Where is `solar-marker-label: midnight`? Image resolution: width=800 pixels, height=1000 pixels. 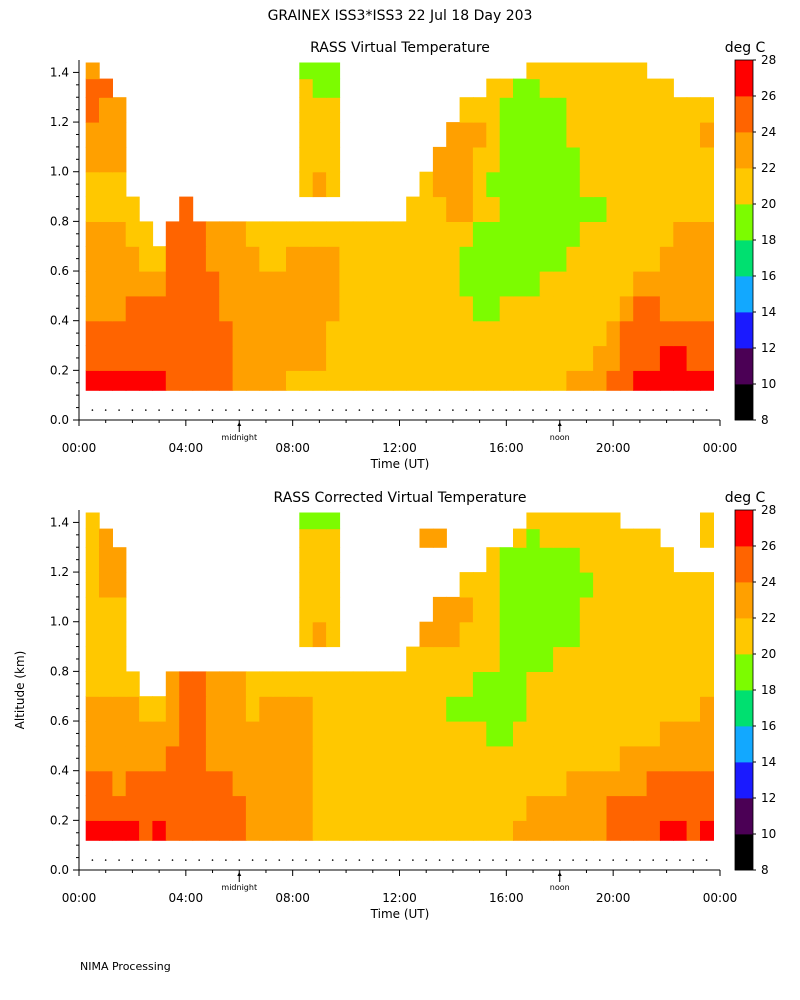 solar-marker-label: midnight is located at coordinates (239, 887).